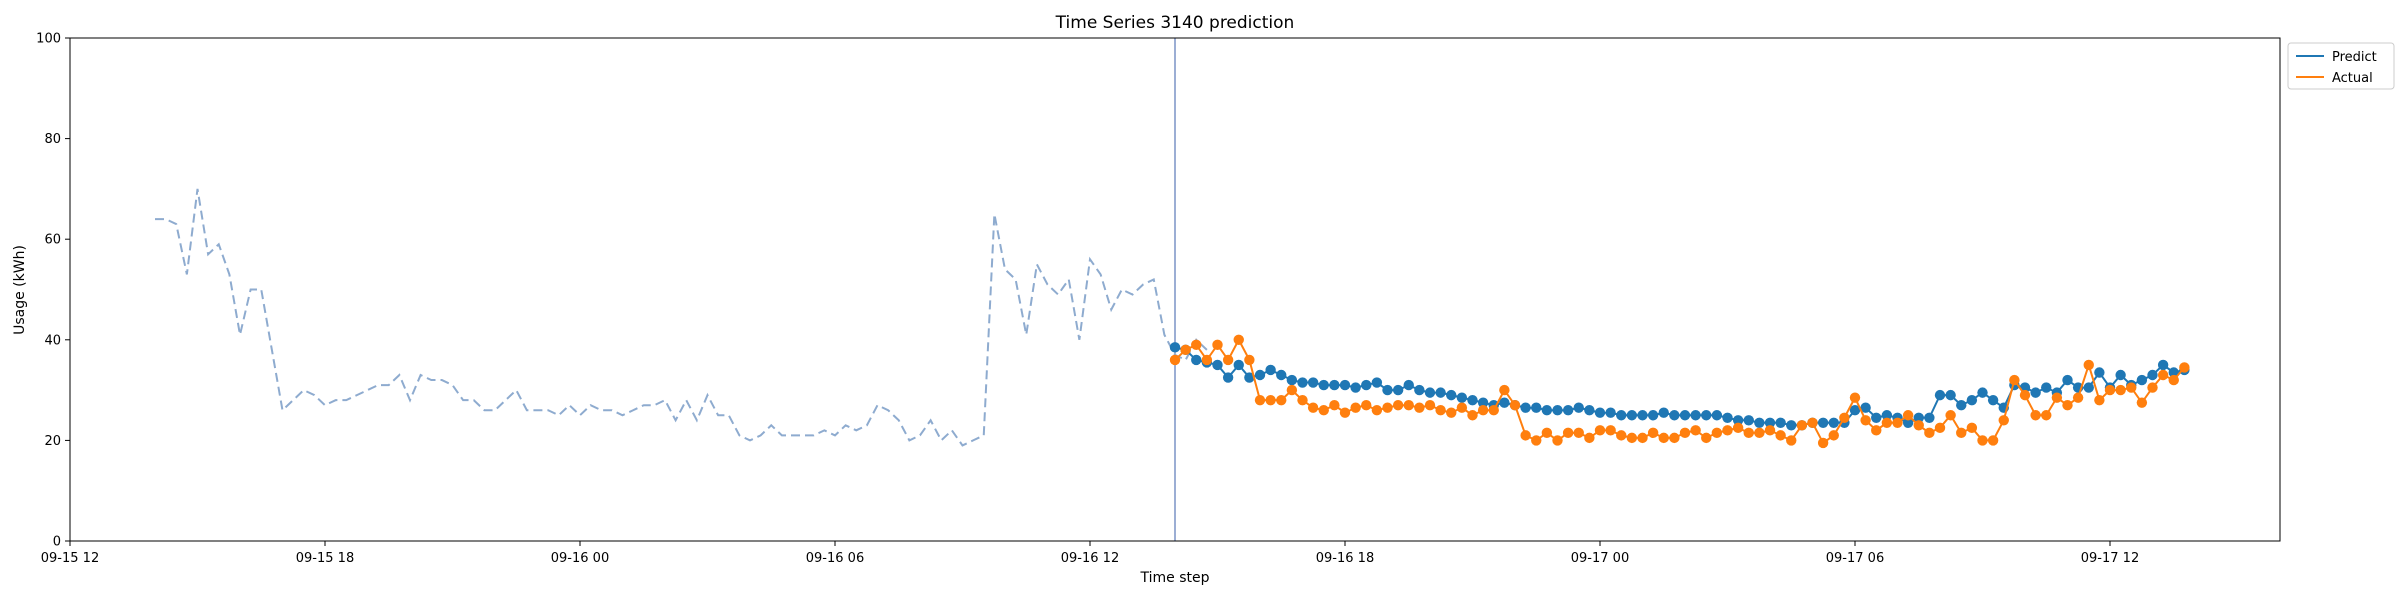 This screenshot has height=600, width=2400. What do you see at coordinates (57, 542) in the screenshot?
I see `y-tick-label: 0` at bounding box center [57, 542].